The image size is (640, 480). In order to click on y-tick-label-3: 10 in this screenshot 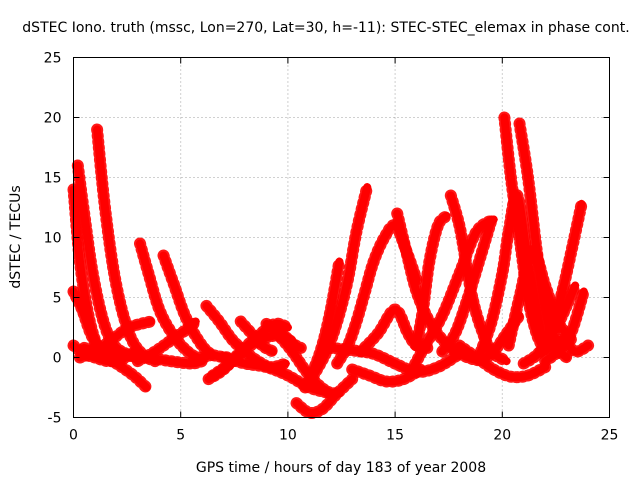, I will do `click(53, 239)`.